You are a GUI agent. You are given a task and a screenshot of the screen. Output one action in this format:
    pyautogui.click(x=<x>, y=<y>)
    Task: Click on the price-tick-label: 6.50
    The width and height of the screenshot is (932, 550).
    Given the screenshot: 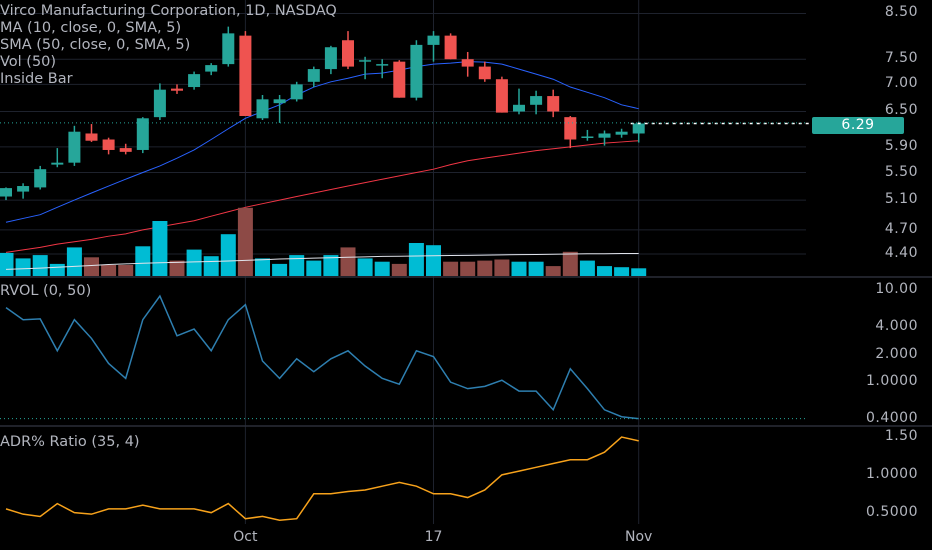 What is the action you would take?
    pyautogui.click(x=901, y=110)
    